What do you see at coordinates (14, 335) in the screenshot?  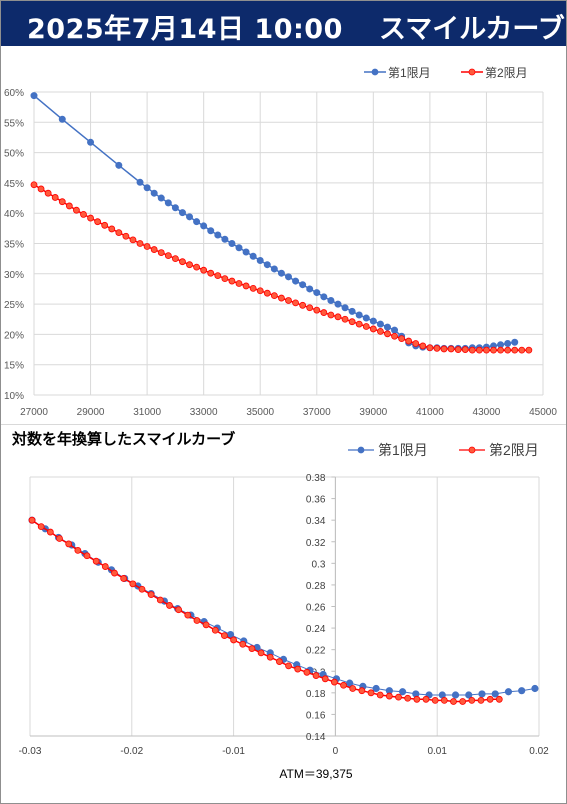 I see `y-tick-label: 20%` at bounding box center [14, 335].